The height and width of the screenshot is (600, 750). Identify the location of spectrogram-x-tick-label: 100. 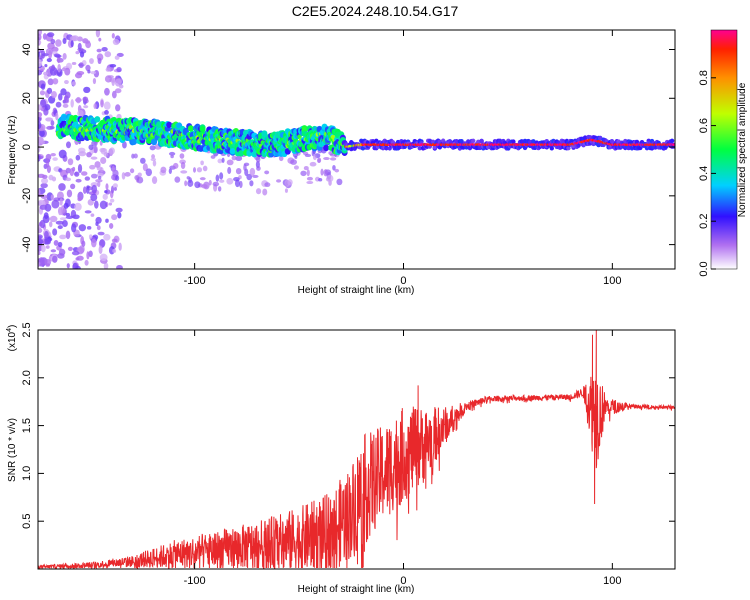
(612, 281).